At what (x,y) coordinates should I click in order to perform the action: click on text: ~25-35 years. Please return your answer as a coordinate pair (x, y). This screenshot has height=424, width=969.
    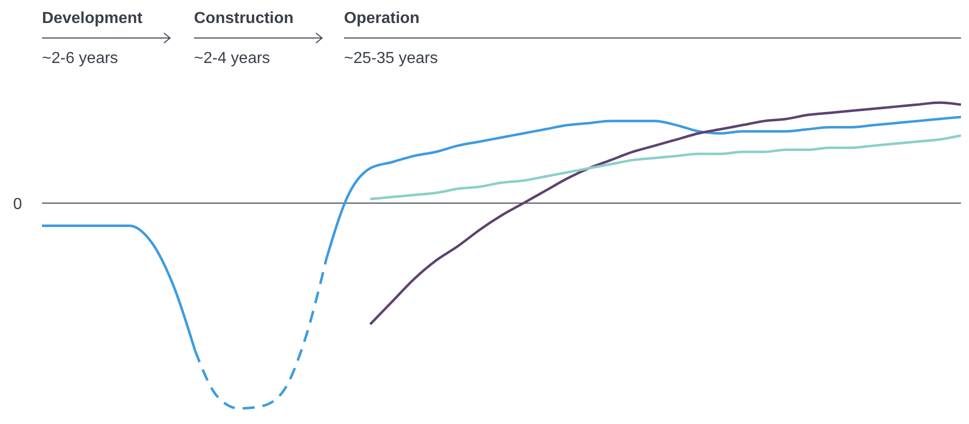
    Looking at the image, I should click on (391, 59).